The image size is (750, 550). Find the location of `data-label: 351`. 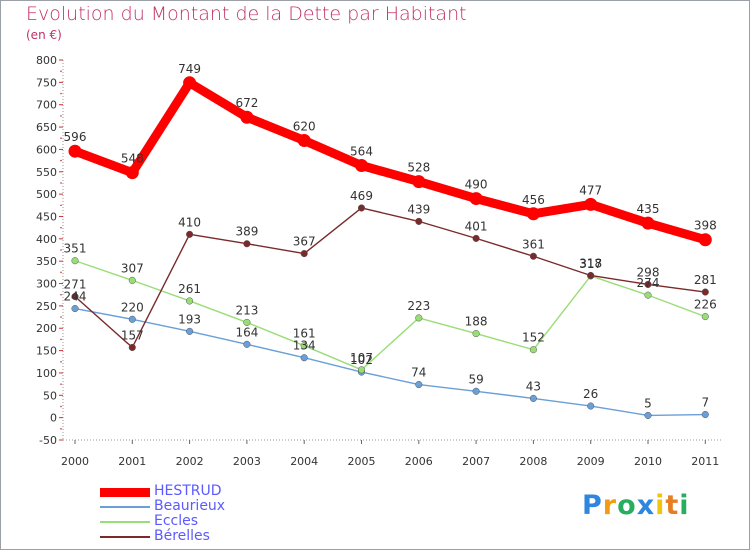

data-label: 351 is located at coordinates (75, 249).